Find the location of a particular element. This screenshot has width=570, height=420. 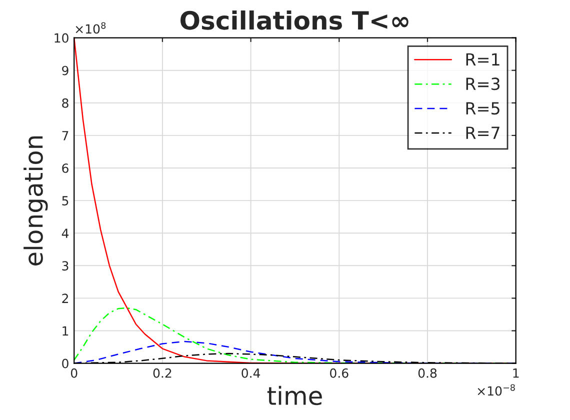

legend-label: R=3 is located at coordinates (483, 84).